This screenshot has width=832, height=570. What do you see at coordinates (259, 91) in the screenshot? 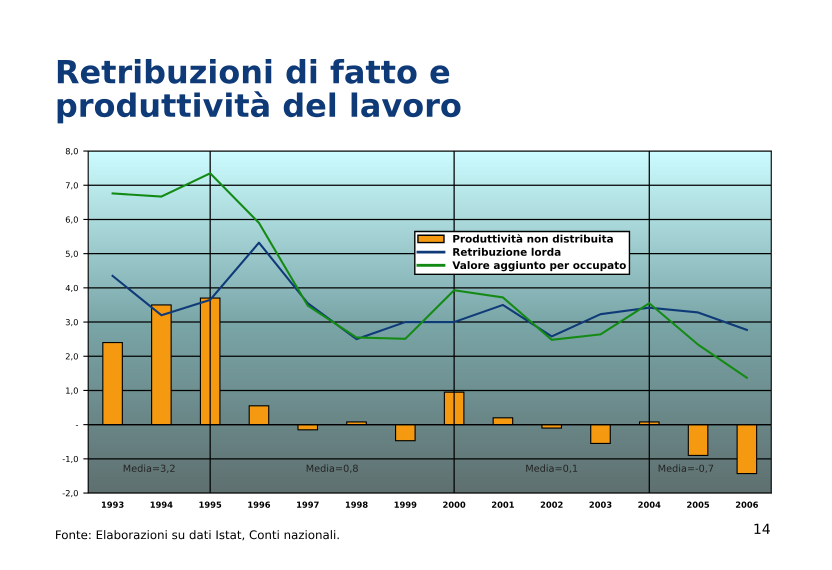
I see `chart-title: Retribuzioni di fatto e produttività del lavoro` at bounding box center [259, 91].